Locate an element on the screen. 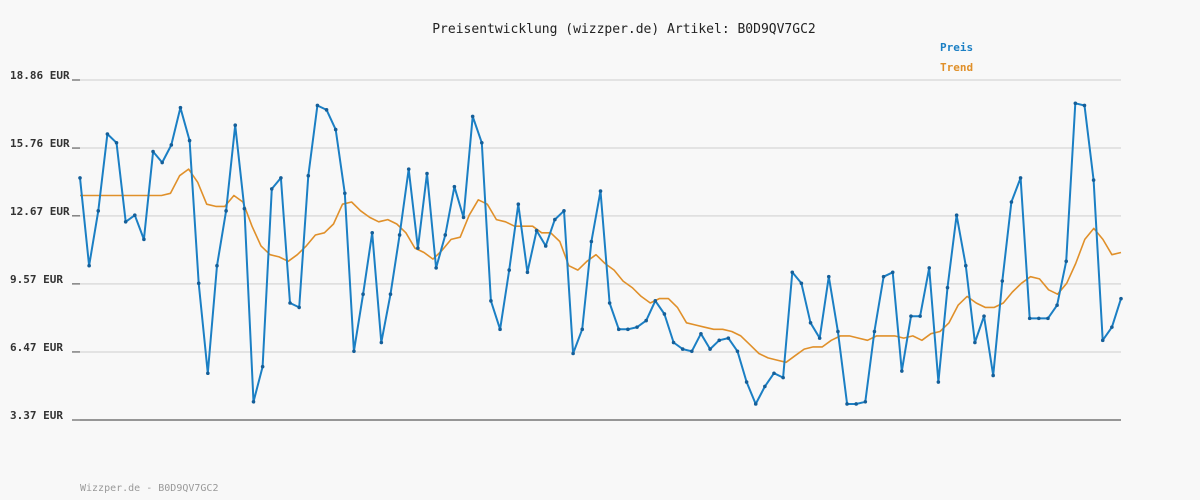 This screenshot has width=1200, height=500. legend-entry-preis: Preis is located at coordinates (956, 47).